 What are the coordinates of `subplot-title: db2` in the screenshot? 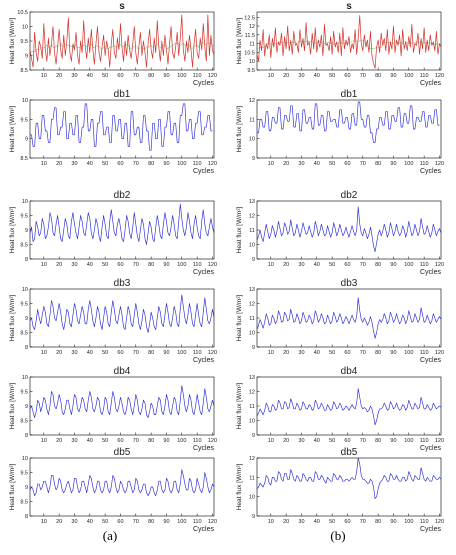 It's located at (349, 195).